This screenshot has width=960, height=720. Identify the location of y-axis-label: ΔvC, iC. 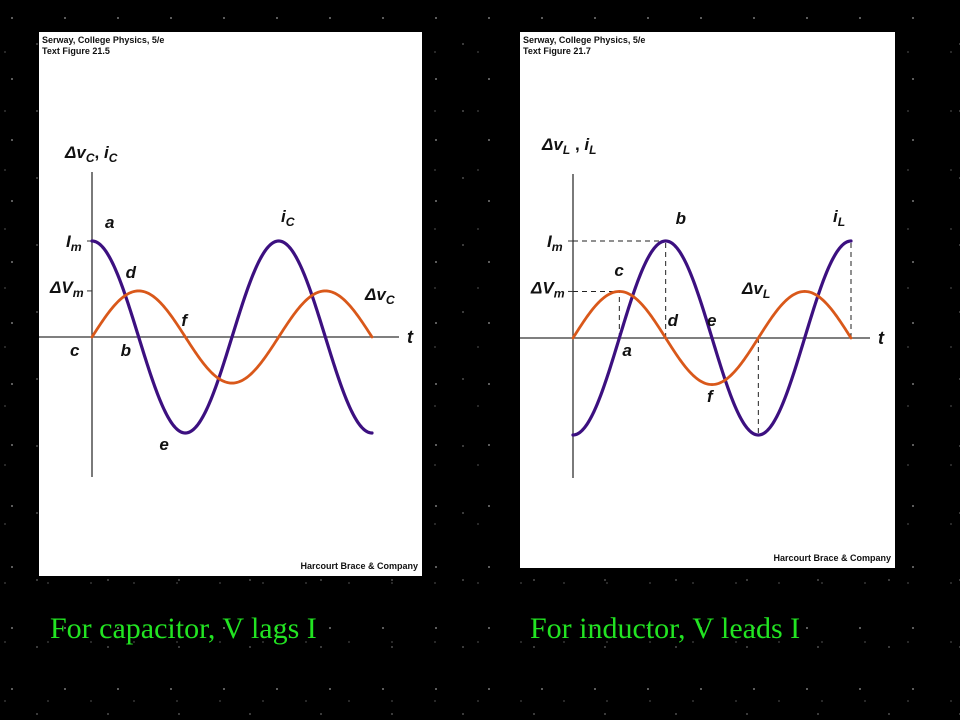
(91, 154).